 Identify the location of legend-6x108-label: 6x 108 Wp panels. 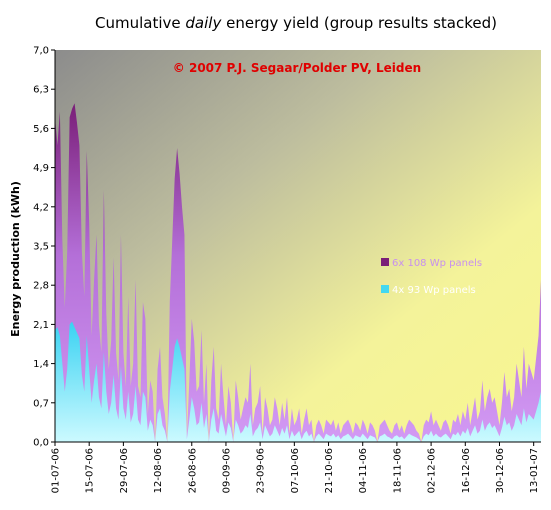
(437, 263).